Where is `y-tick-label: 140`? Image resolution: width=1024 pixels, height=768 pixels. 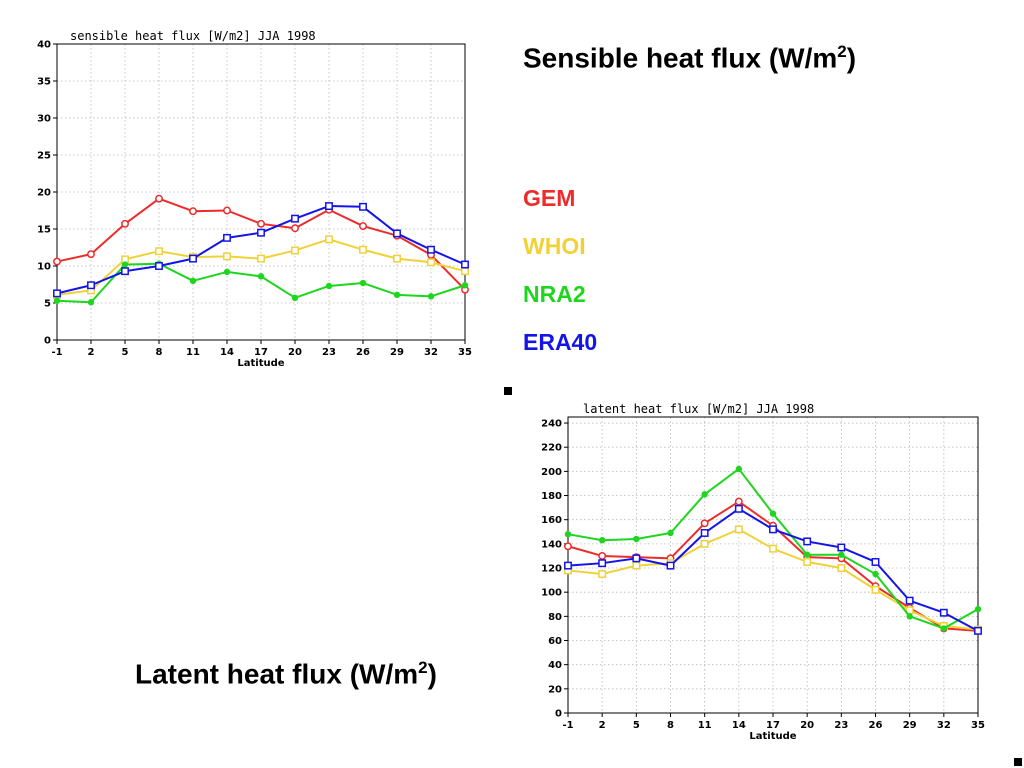 y-tick-label: 140 is located at coordinates (551, 544).